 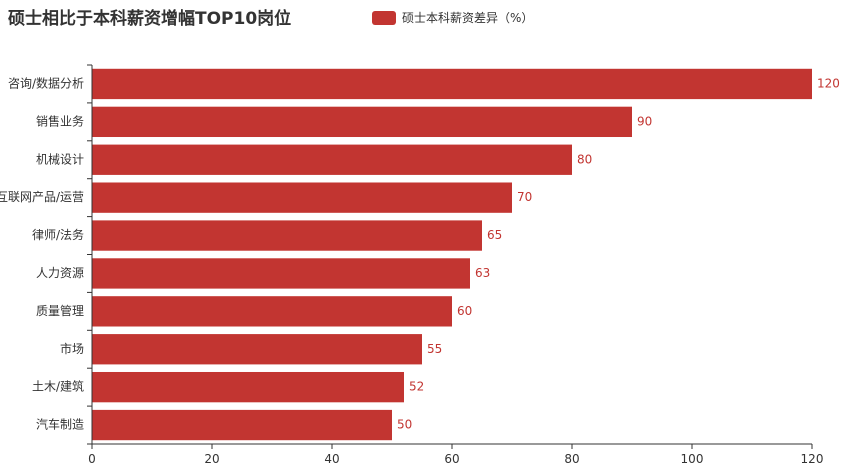 What do you see at coordinates (584, 159) in the screenshot?
I see `value-label-2: 80` at bounding box center [584, 159].